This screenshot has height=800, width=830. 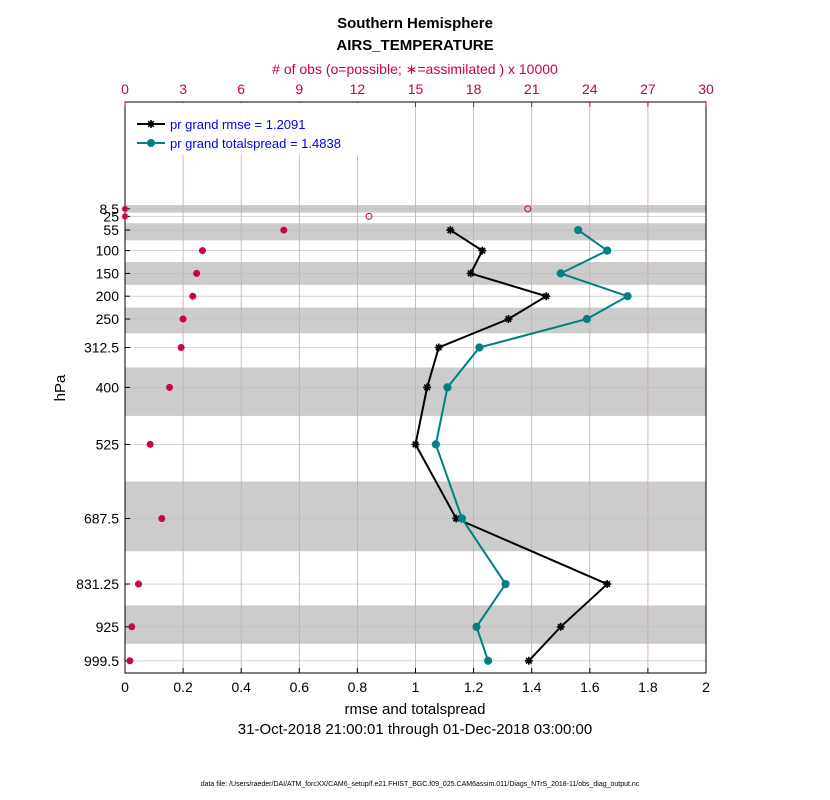 I want to click on legend-spread-label: pr grand totalspread = 1.4838, so click(x=255, y=143).